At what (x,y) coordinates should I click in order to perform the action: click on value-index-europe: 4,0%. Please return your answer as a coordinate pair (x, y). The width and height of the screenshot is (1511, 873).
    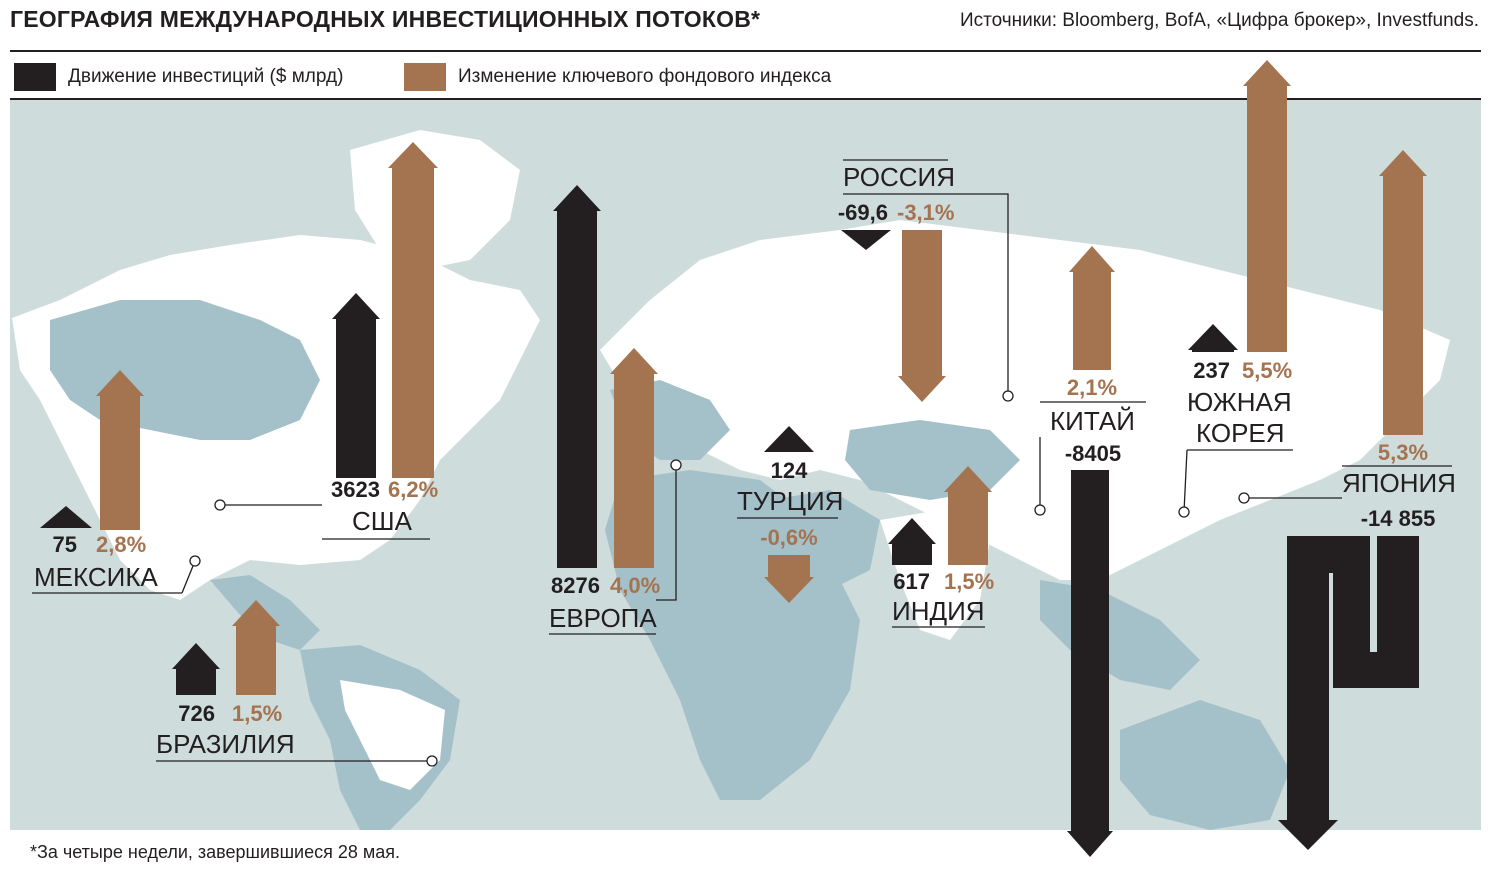
    Looking at the image, I should click on (635, 585).